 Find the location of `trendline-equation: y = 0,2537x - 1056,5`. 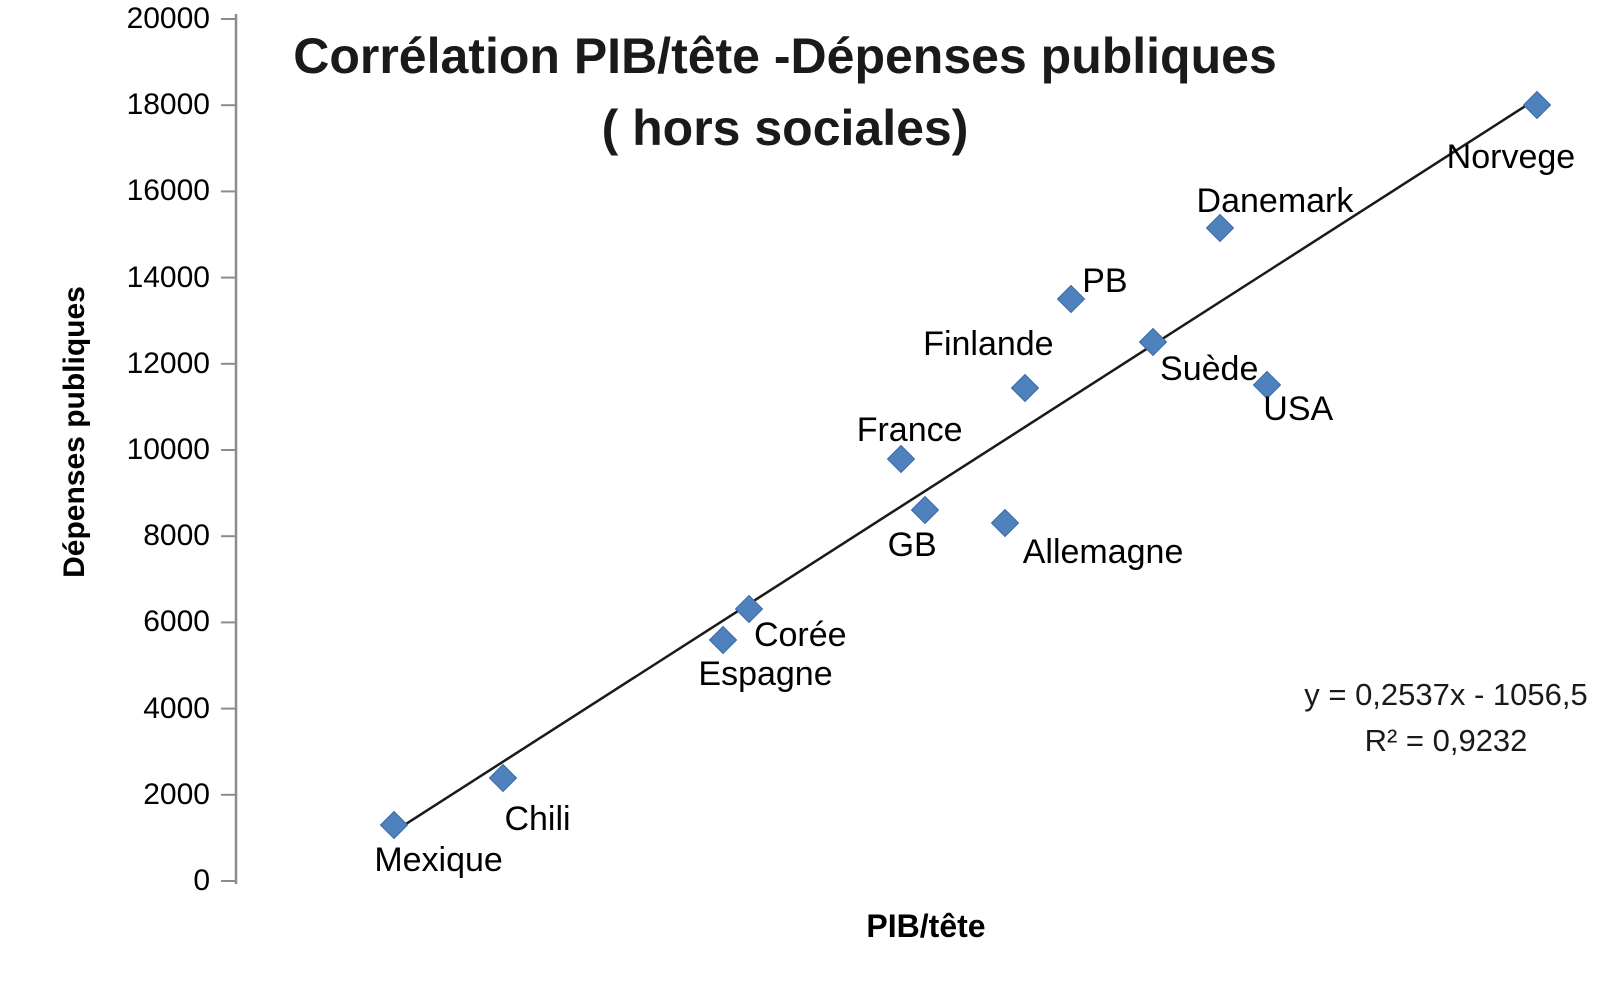

trendline-equation: y = 0,2537x - 1056,5 is located at coordinates (1446, 694).